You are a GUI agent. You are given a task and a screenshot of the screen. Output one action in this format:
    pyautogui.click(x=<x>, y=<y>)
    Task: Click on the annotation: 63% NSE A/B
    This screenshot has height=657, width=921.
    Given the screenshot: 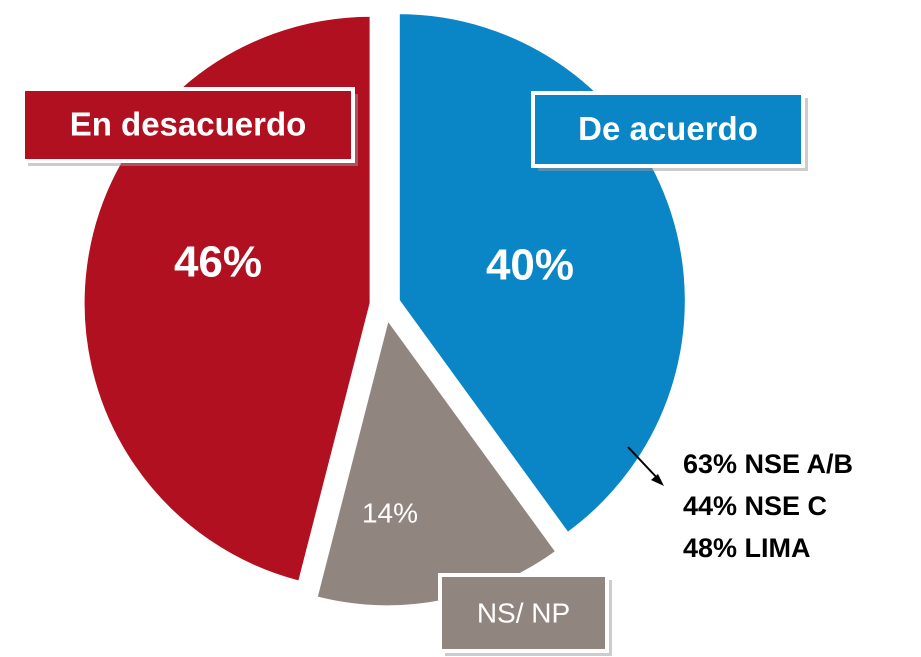 What is the action you would take?
    pyautogui.click(x=768, y=464)
    